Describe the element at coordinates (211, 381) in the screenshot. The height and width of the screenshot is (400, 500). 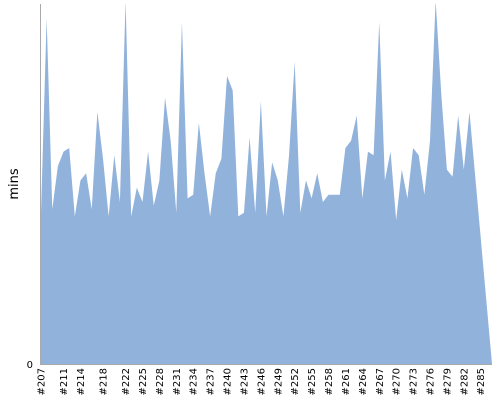
I see `x-tick-label: #237` at that location.